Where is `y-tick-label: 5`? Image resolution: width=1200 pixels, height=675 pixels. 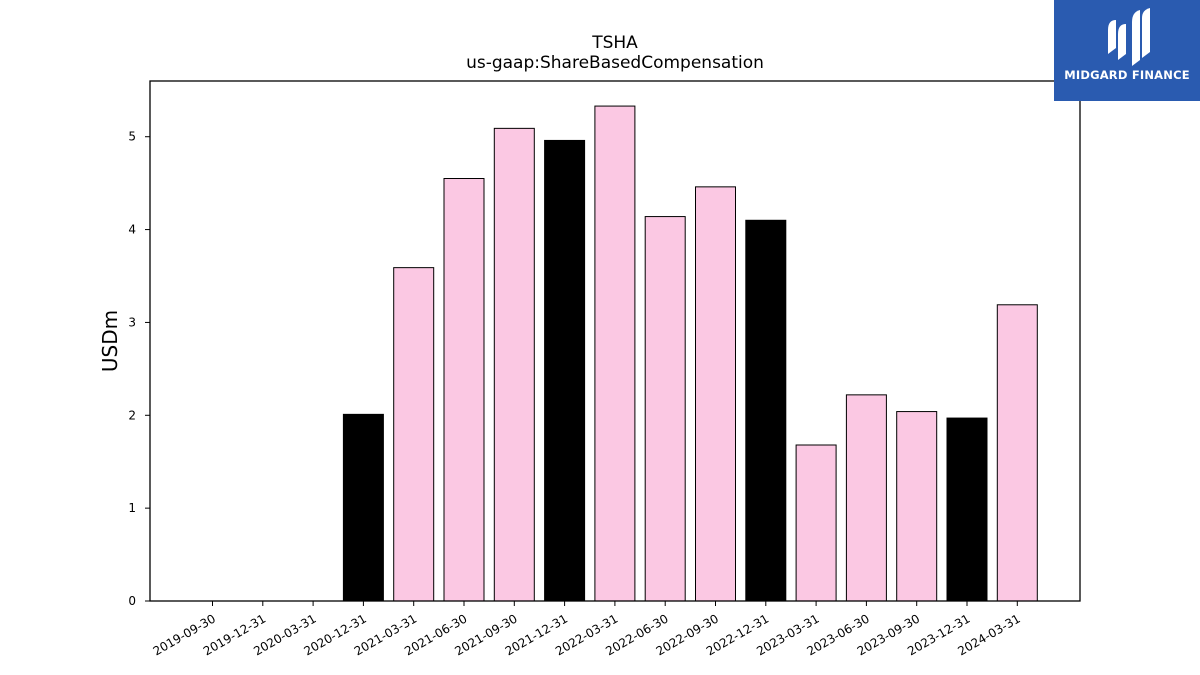 y-tick-label: 5 is located at coordinates (132, 137).